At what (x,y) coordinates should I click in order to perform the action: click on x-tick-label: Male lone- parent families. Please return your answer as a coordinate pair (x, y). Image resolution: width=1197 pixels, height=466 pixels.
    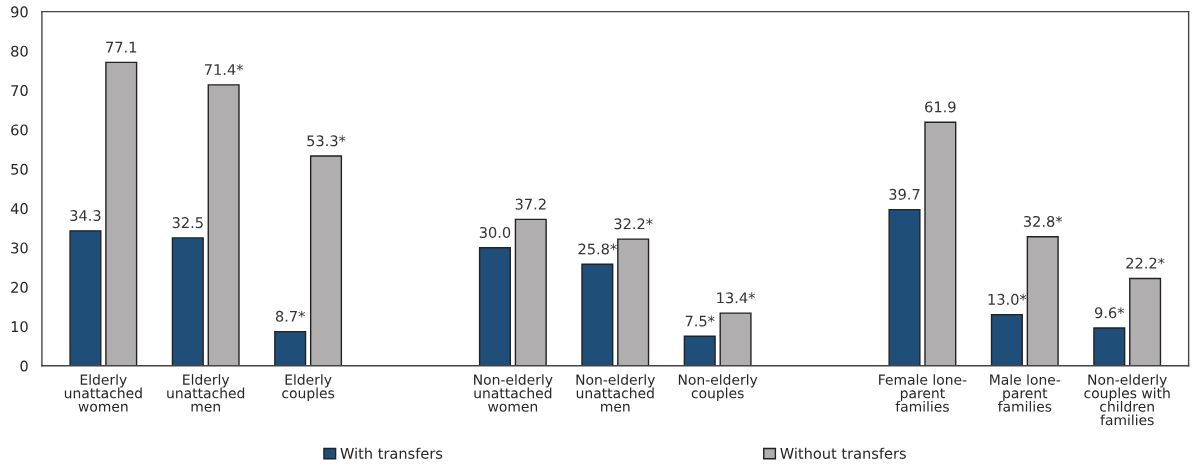
    Looking at the image, I should click on (1025, 393).